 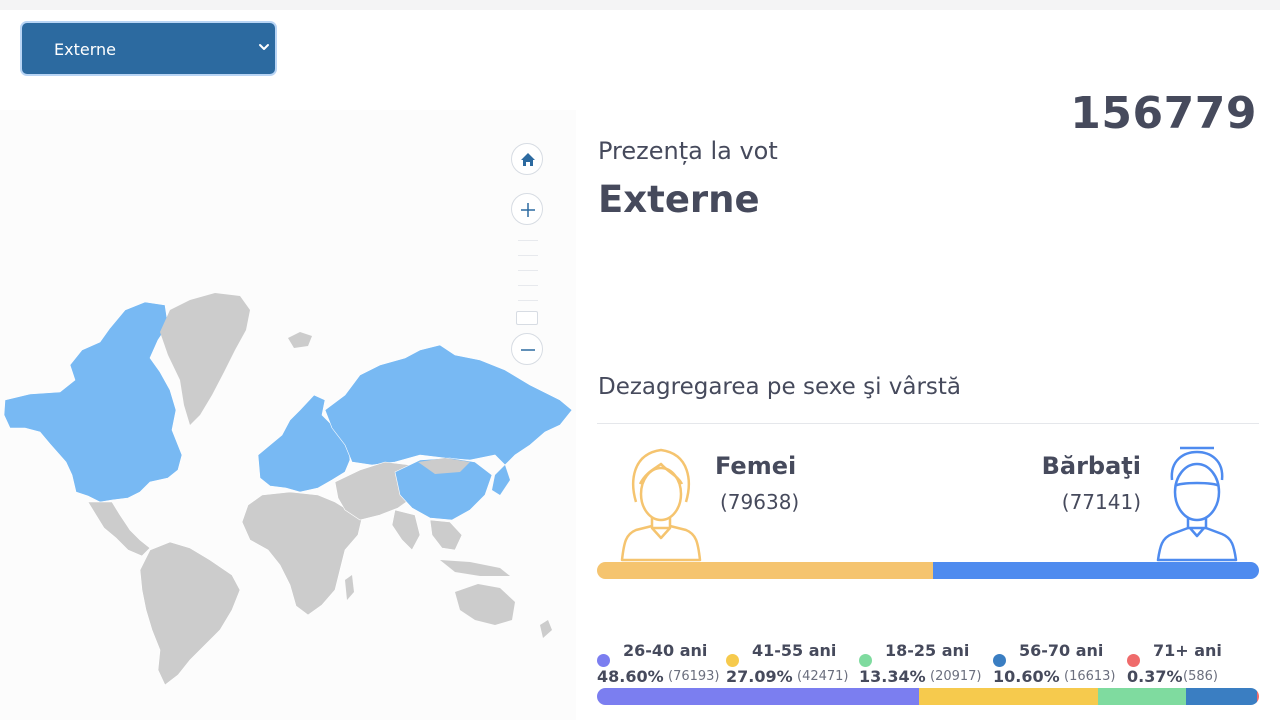 What do you see at coordinates (760, 502) in the screenshot?
I see `female-count: (79638)` at bounding box center [760, 502].